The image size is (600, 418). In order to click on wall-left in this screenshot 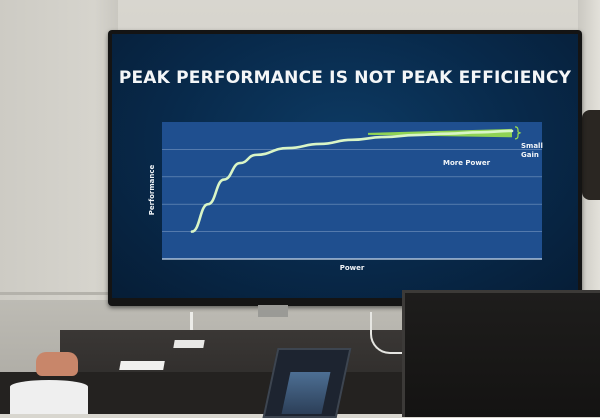, I will do `click(59, 150)`.